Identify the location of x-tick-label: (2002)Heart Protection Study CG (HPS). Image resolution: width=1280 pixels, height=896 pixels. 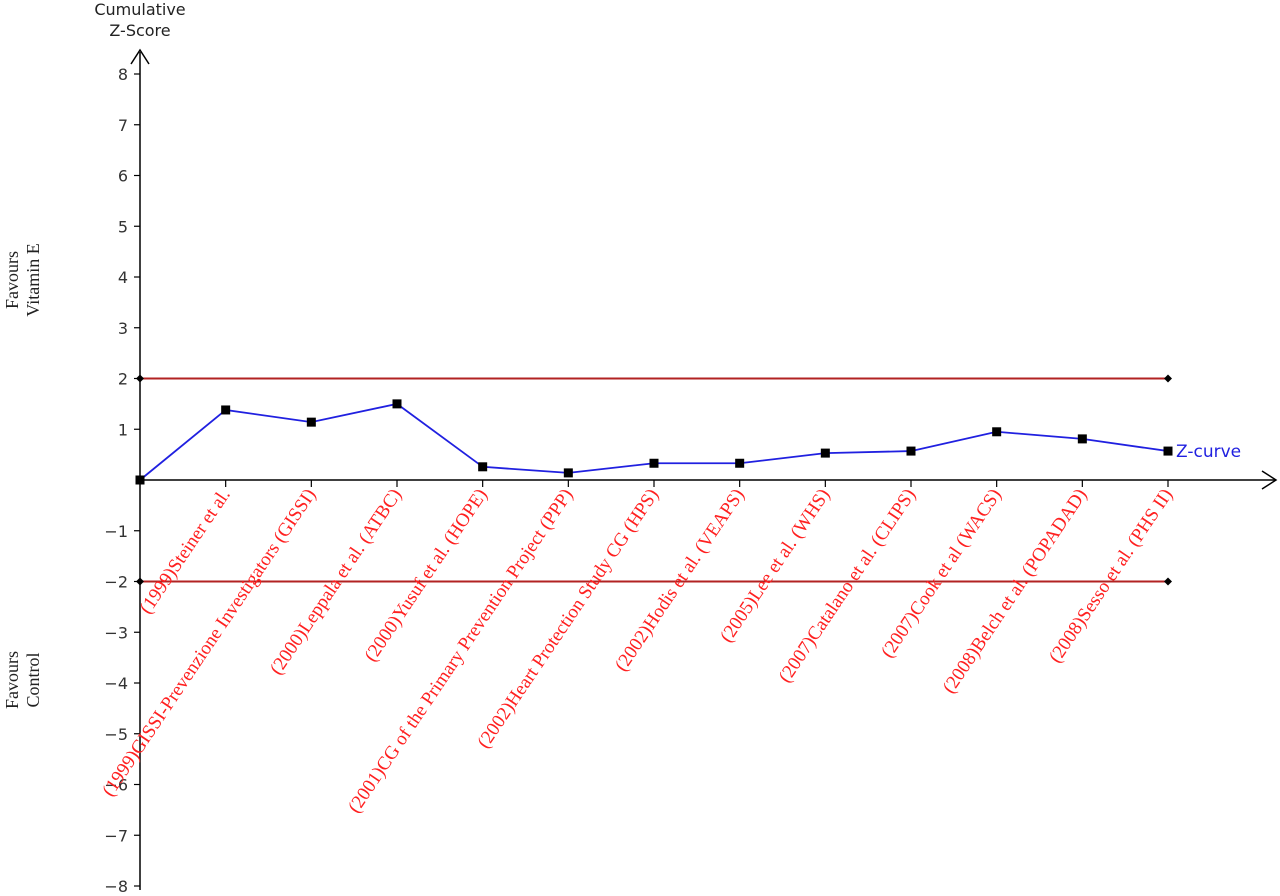
(568, 618).